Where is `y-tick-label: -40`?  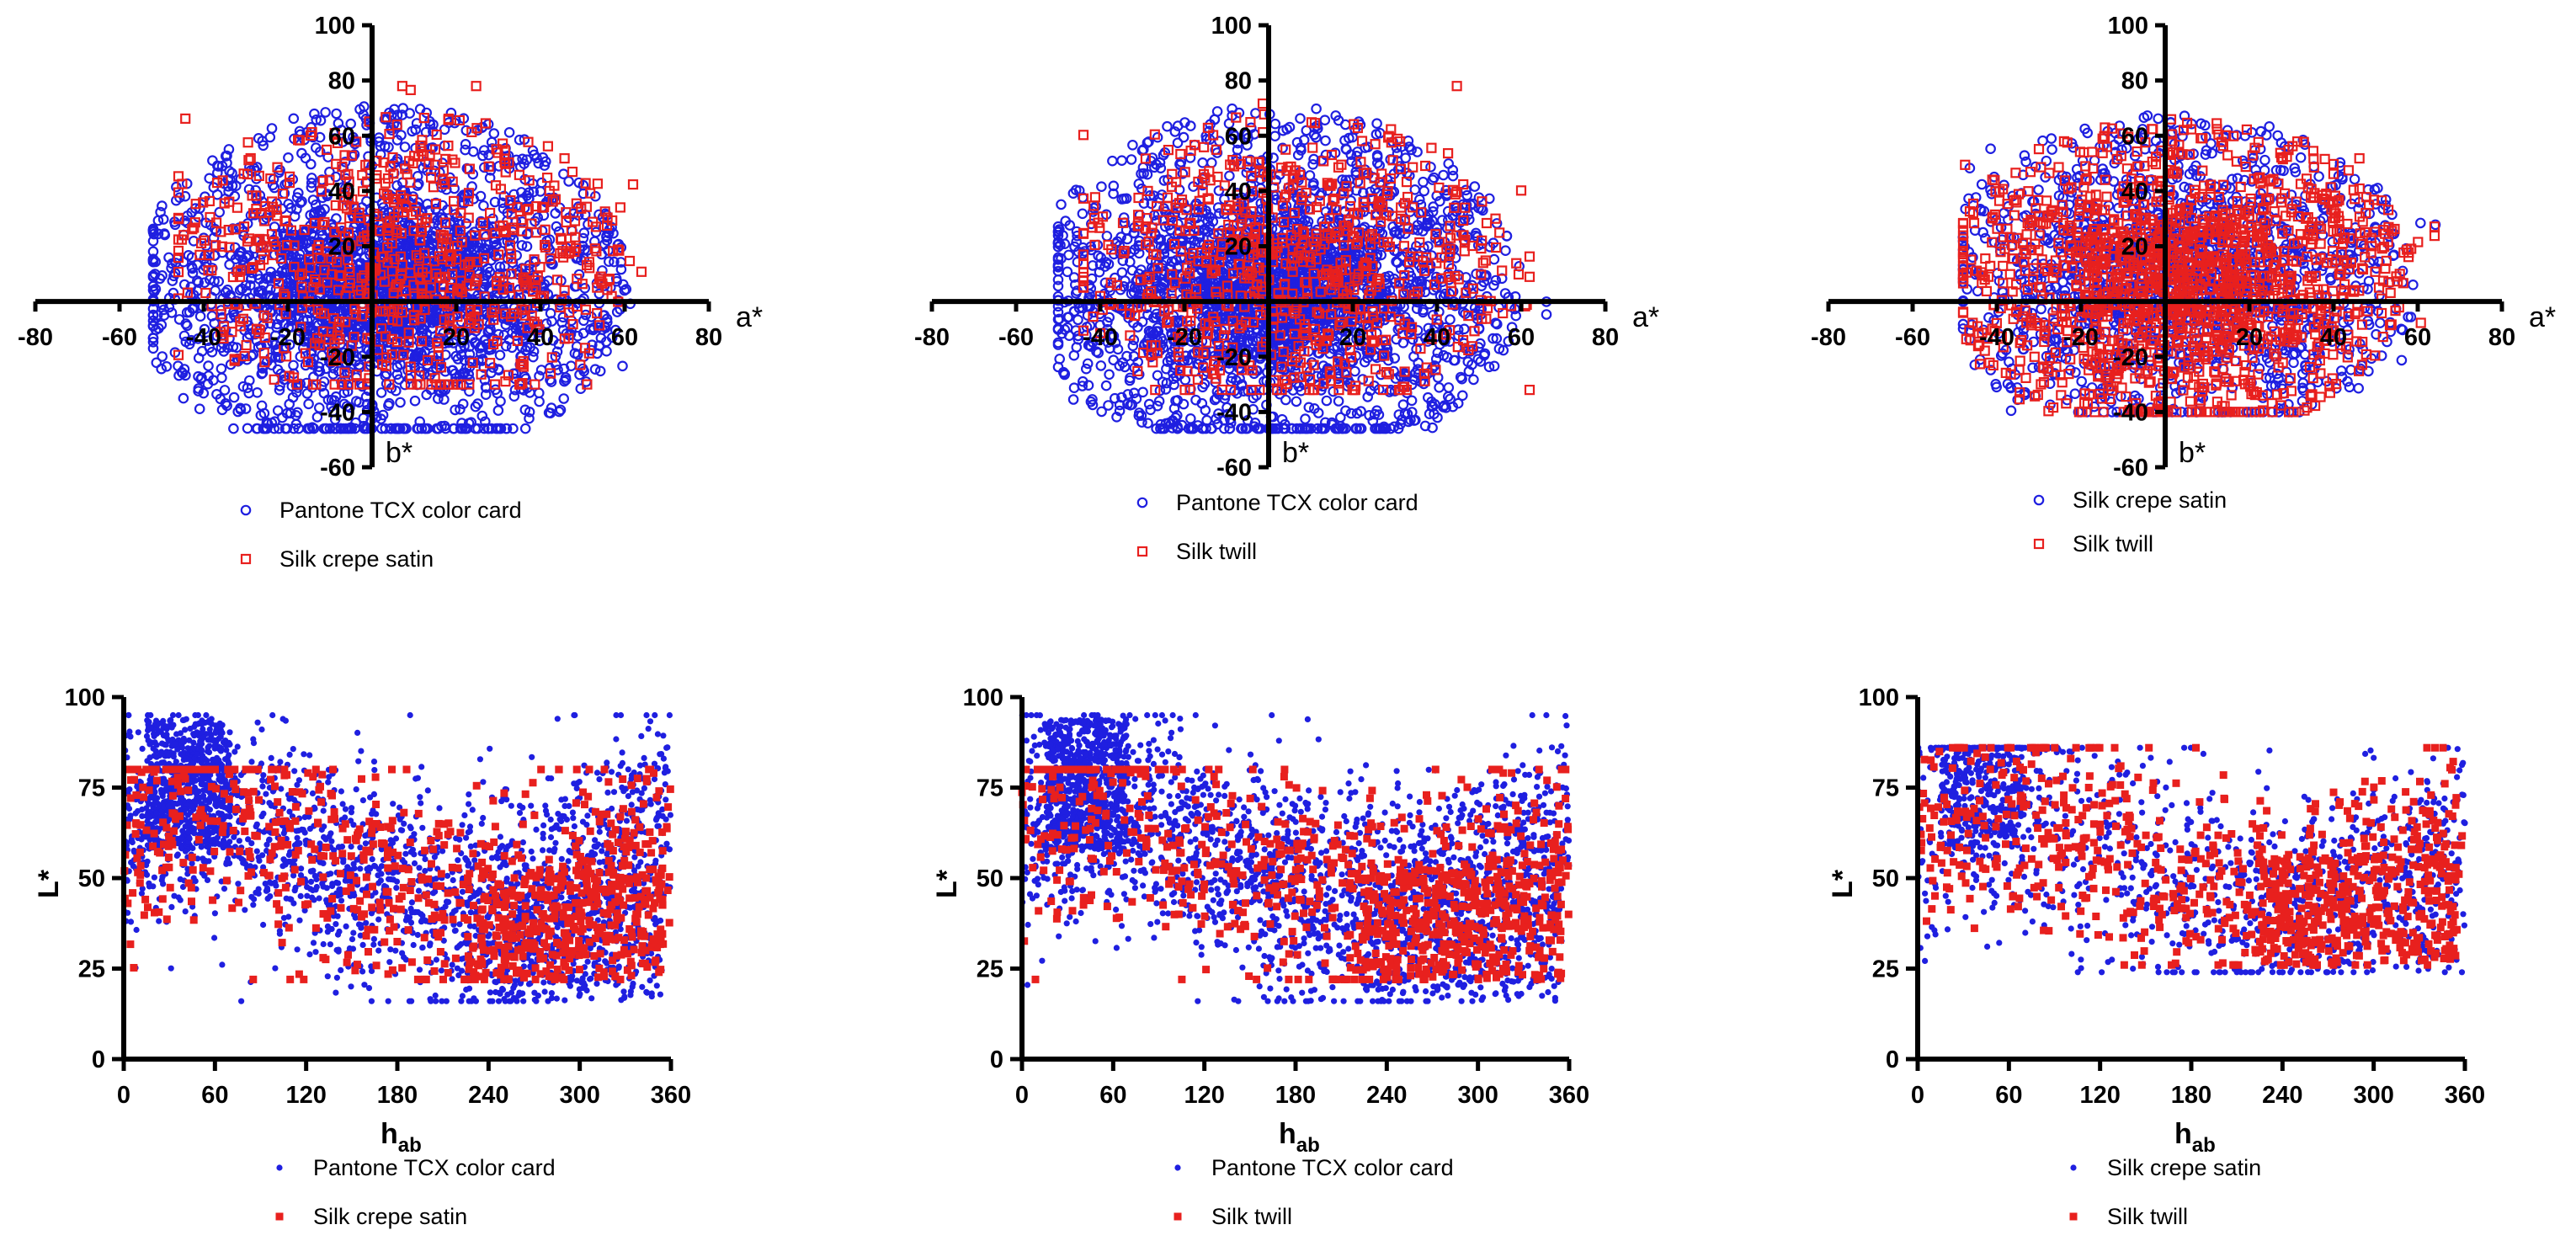
y-tick-label: -40 is located at coordinates (338, 412).